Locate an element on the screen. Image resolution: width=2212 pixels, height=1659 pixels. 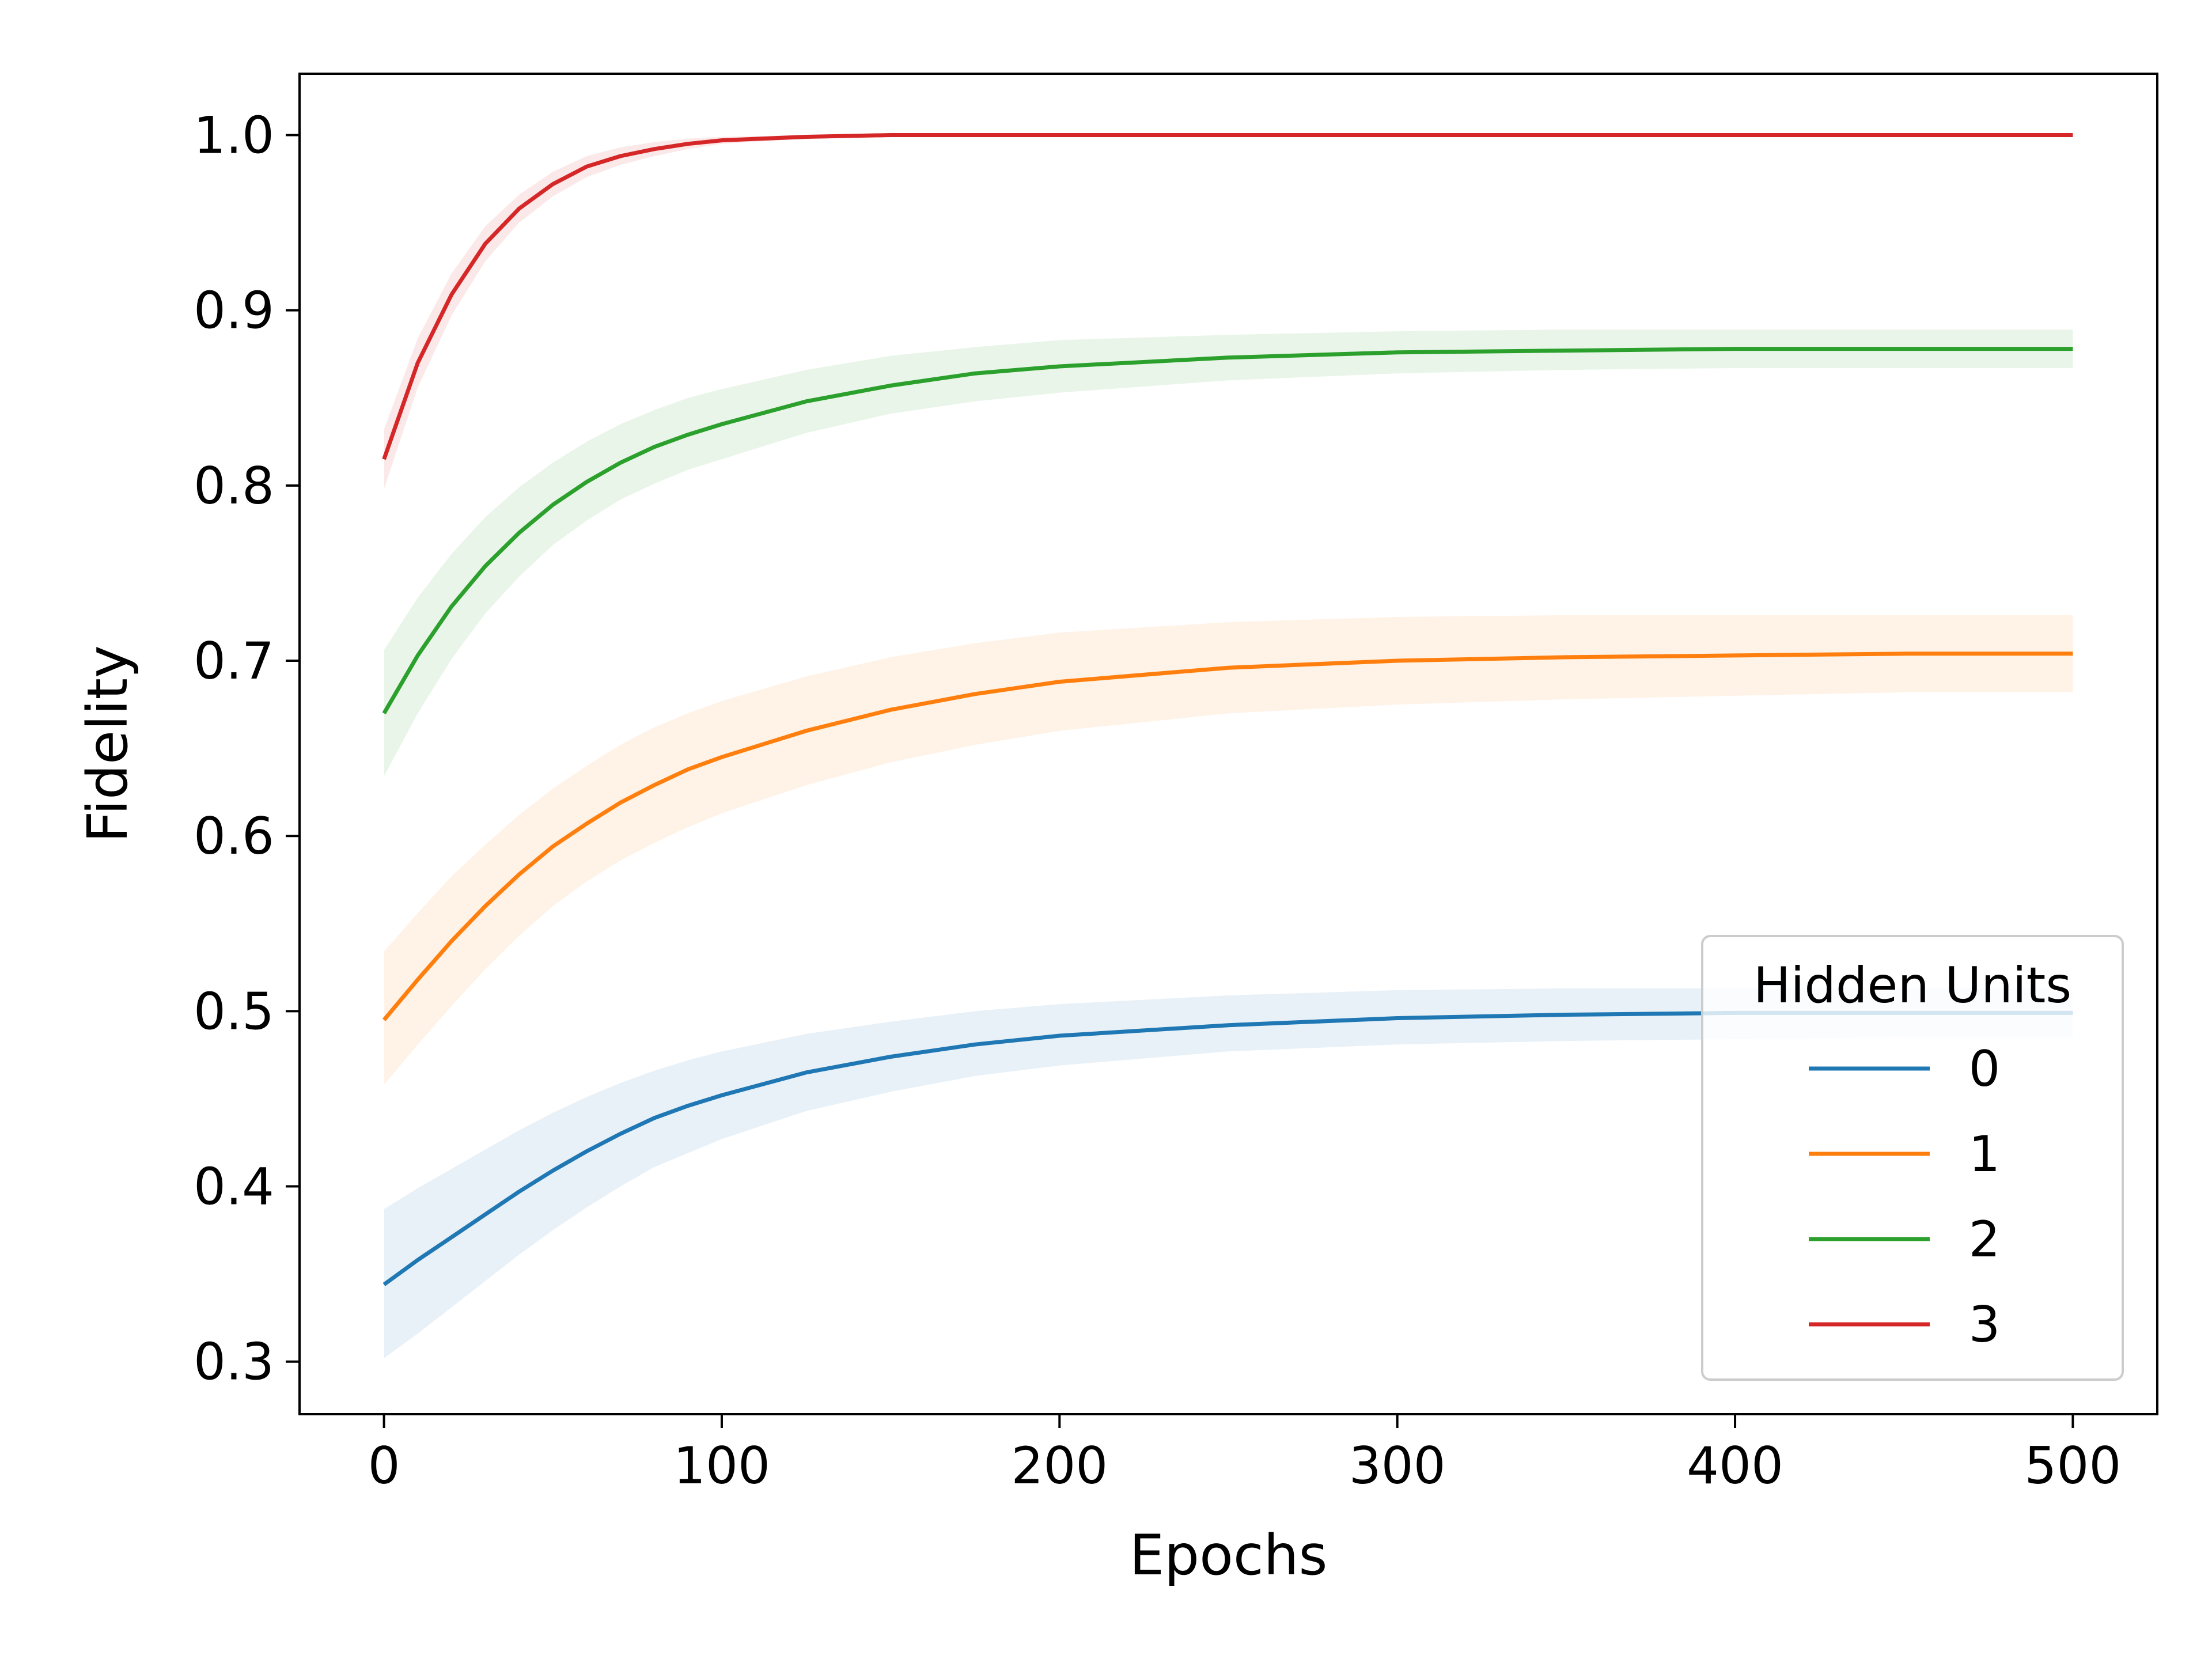
y-tick-label: 0.9 is located at coordinates (234, 310).